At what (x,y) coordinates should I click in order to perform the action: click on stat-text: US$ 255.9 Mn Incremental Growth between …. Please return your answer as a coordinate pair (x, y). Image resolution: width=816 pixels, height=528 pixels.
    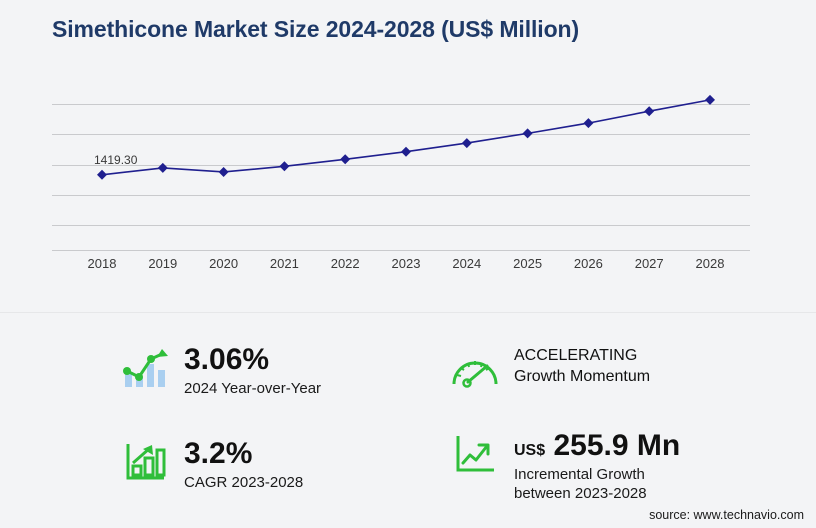
    Looking at the image, I should click on (597, 467).